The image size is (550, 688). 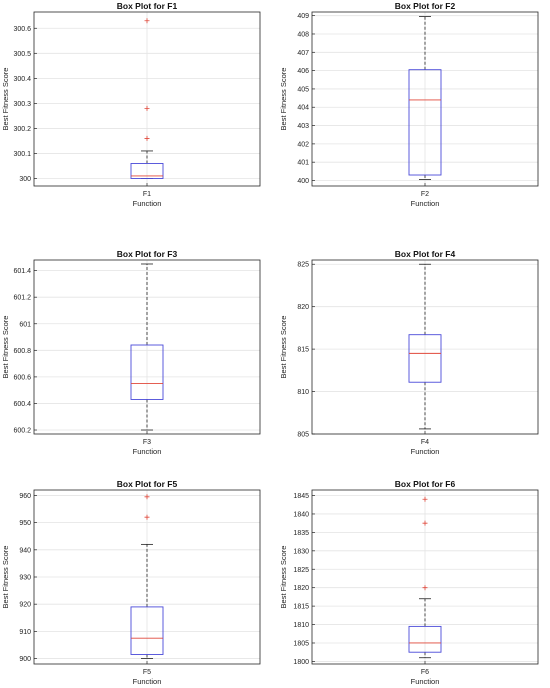 I want to click on box-plot-f3, so click(x=147, y=347).